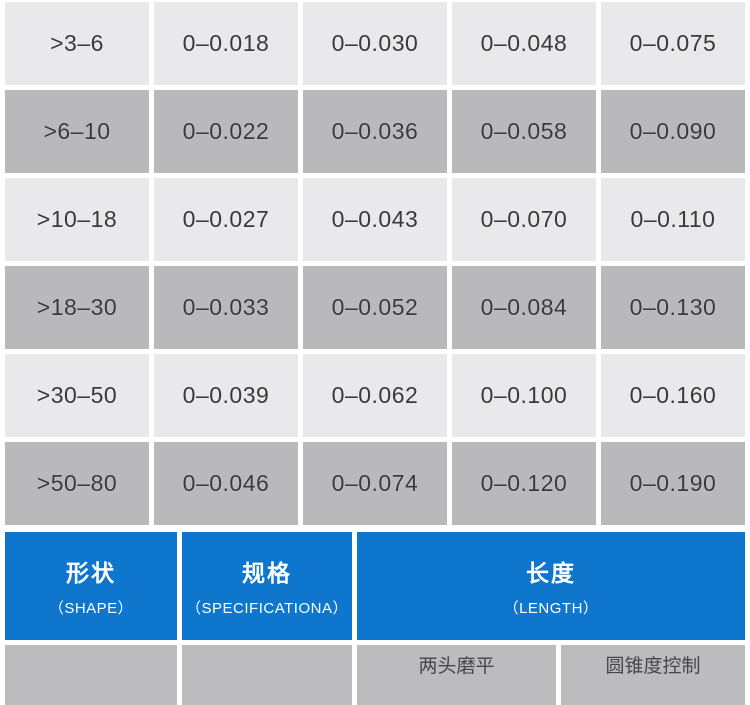 Image resolution: width=750 pixels, height=705 pixels. I want to click on range-cell: >18–30, so click(77, 307).